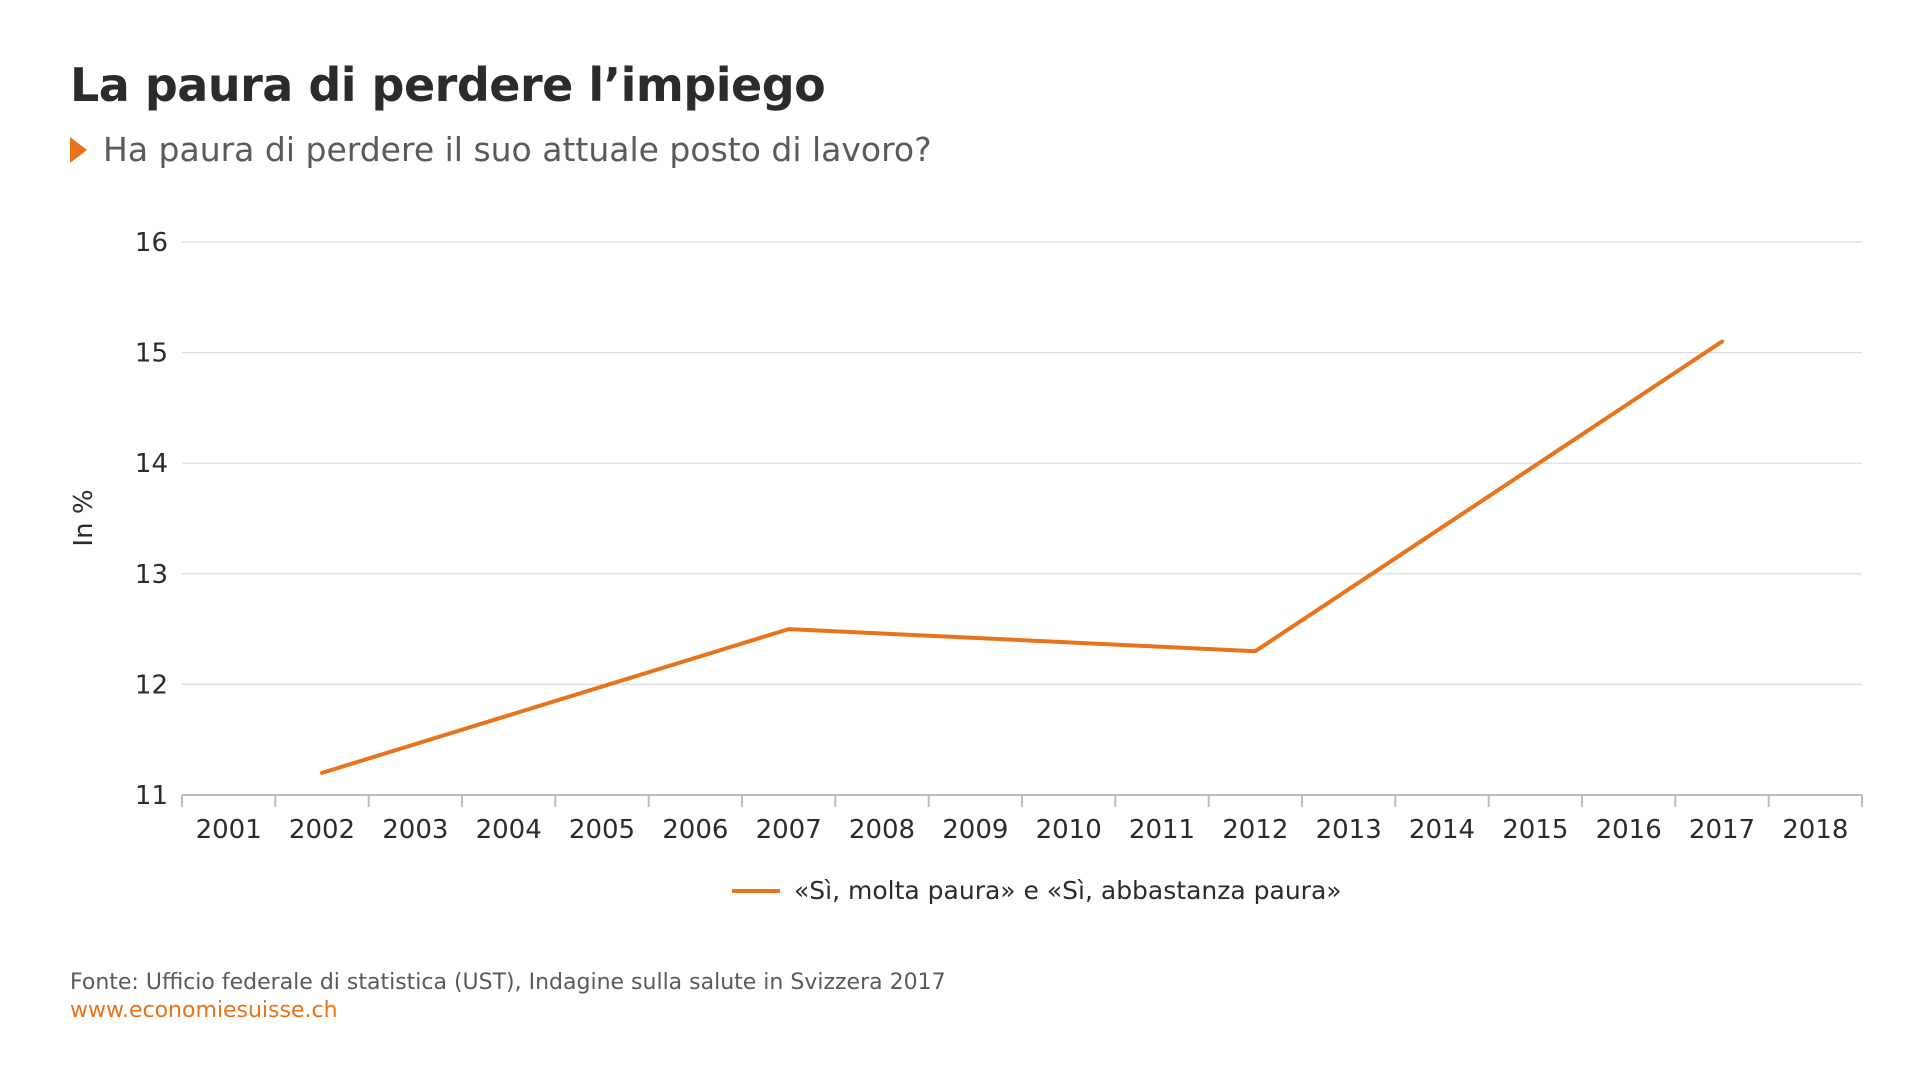 The height and width of the screenshot is (1080, 1920). What do you see at coordinates (1255, 830) in the screenshot?
I see `x-tick-label-2012: 2012` at bounding box center [1255, 830].